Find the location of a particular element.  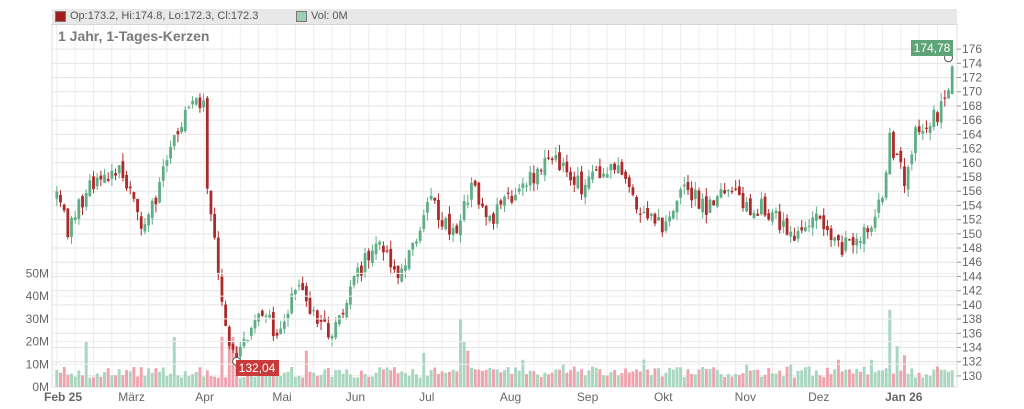

price-tick-label: 152 is located at coordinates (972, 220).